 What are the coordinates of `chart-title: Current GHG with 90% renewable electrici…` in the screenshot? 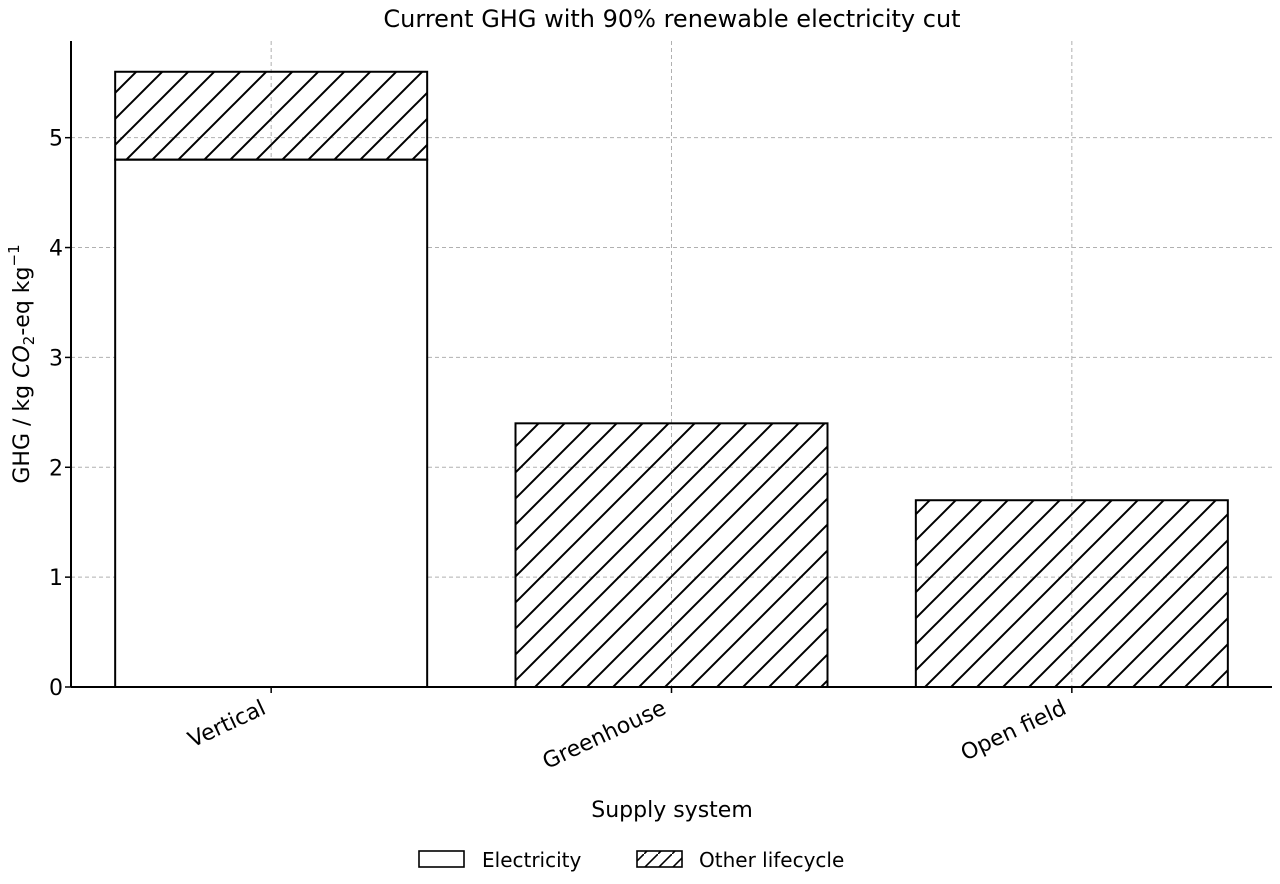 It's located at (671, 19).